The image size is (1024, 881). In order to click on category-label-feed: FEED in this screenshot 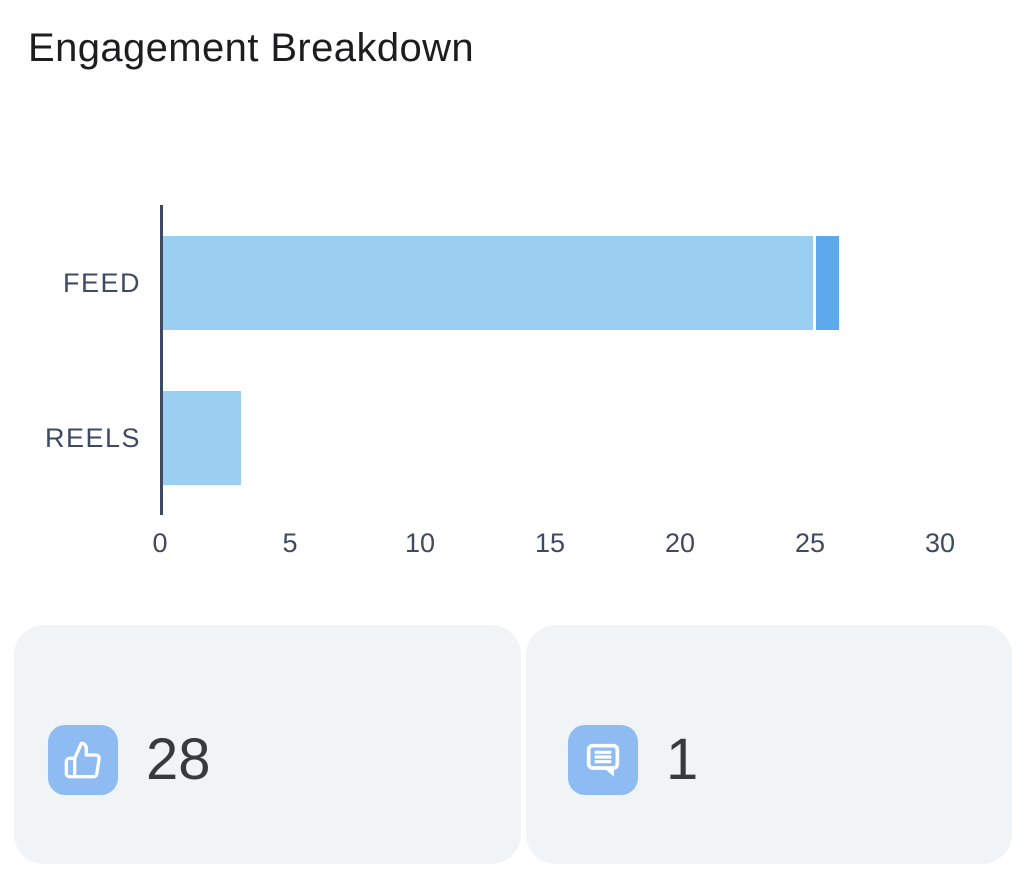, I will do `click(101, 282)`.